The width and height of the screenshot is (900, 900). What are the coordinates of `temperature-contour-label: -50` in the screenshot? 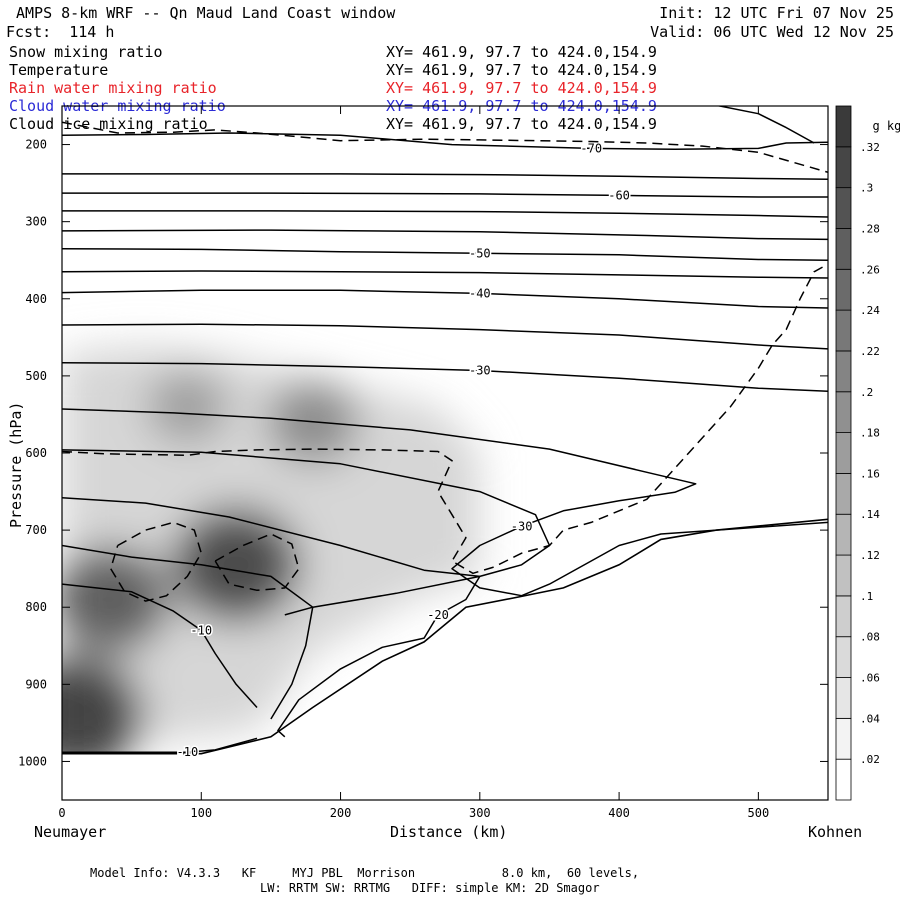 It's located at (480, 253).